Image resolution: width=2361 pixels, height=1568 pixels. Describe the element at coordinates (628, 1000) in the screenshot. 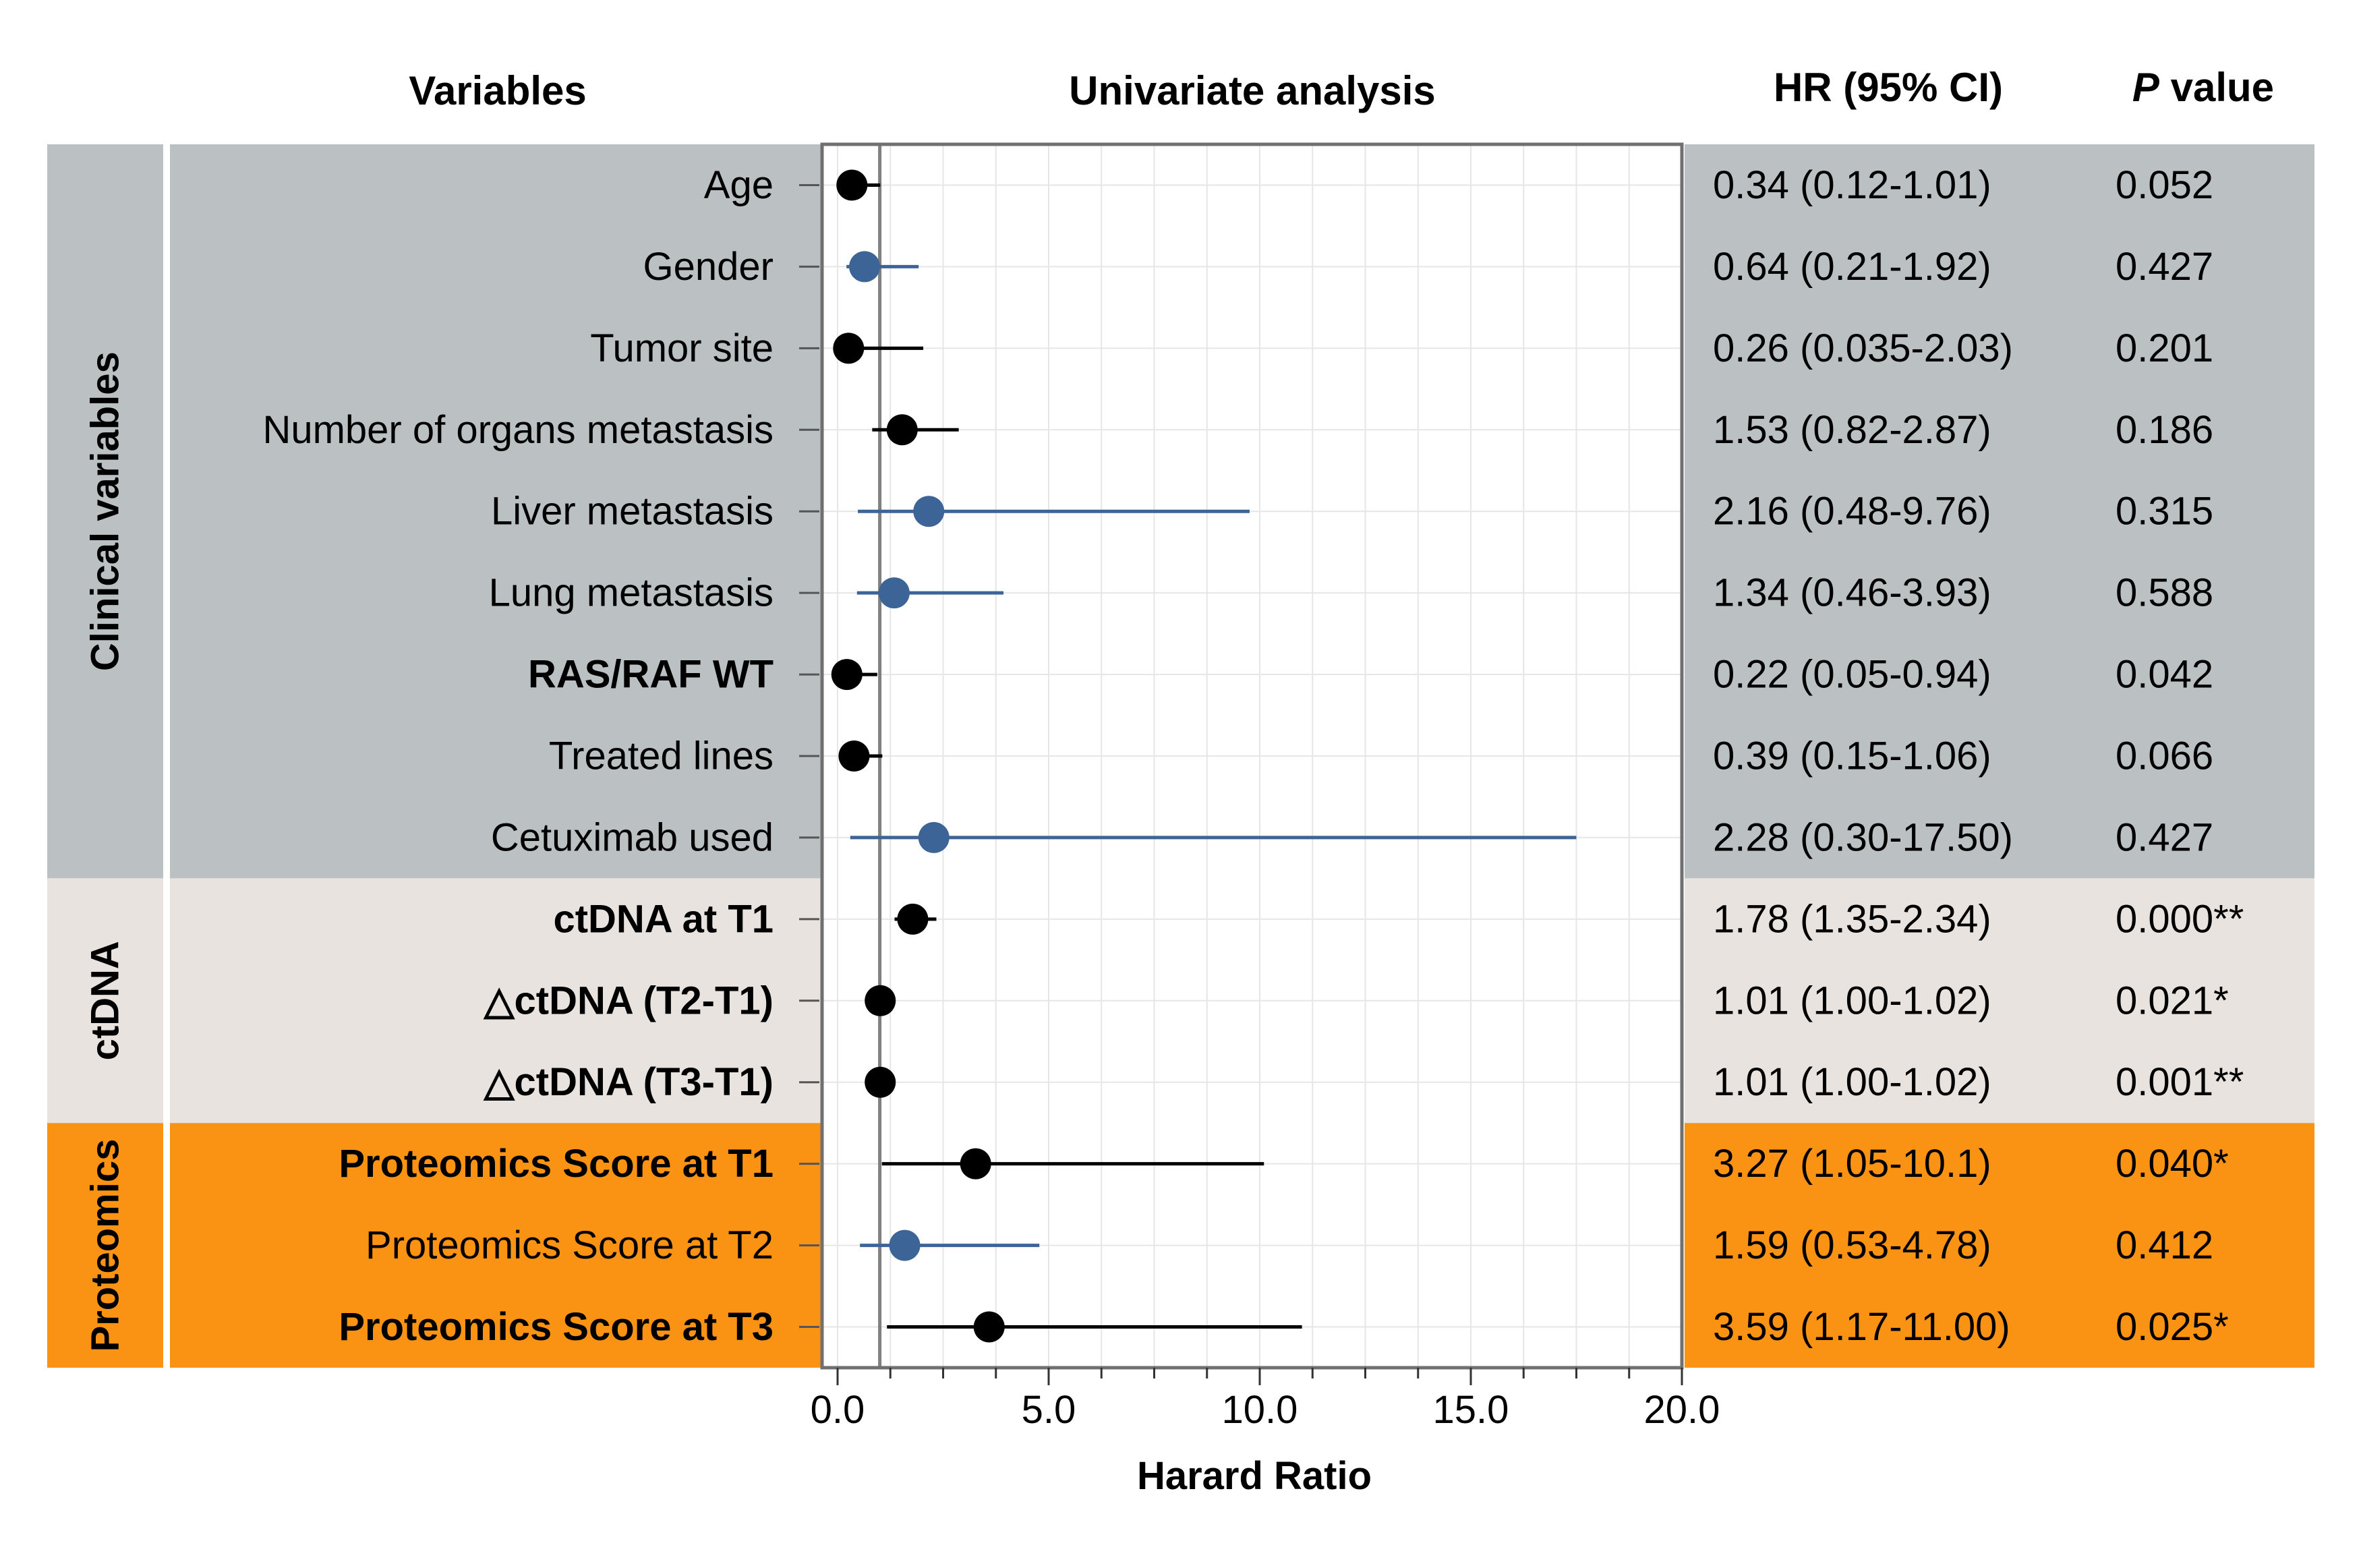

I see `variable-label: △ctDNA (T2-T1)` at that location.